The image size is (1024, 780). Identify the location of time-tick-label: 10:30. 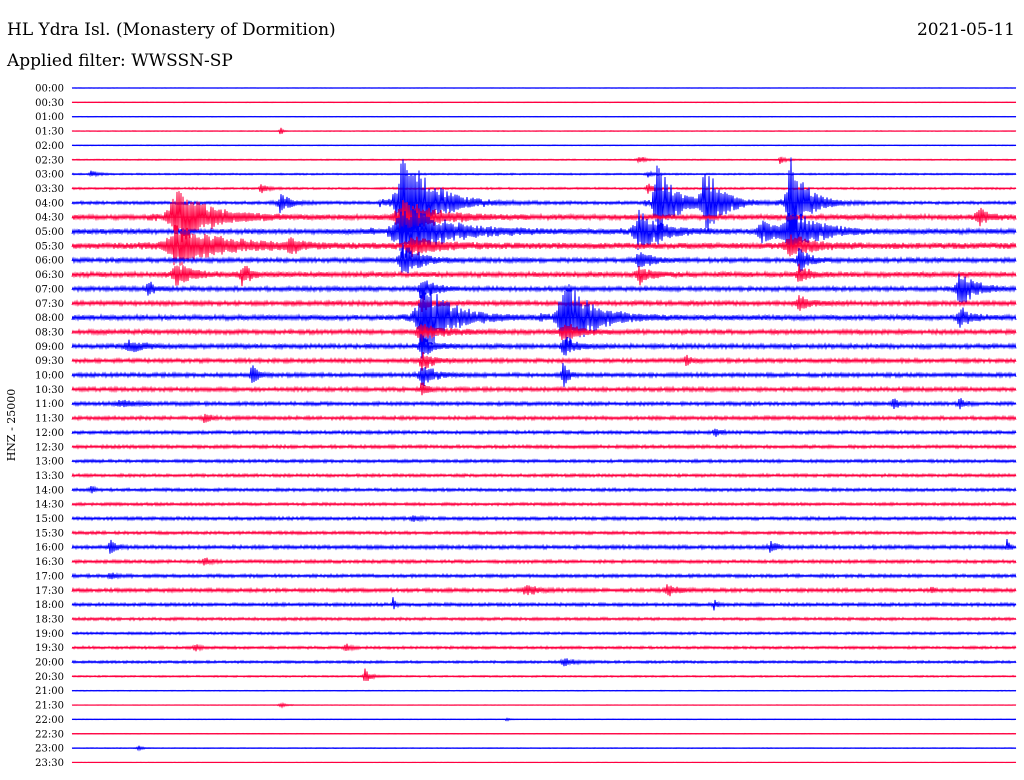
(49, 390).